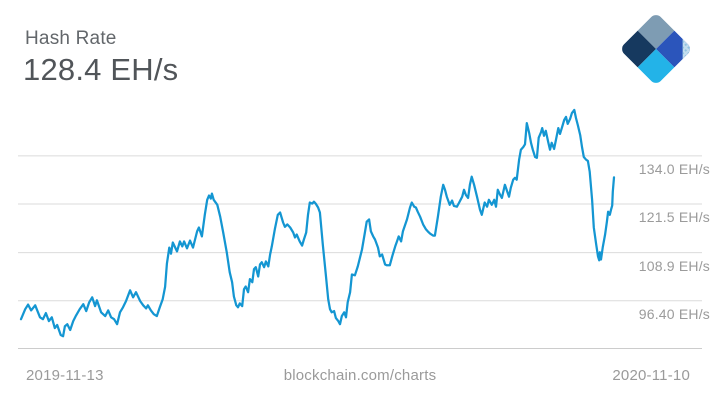  I want to click on y-axis-tick-label: 134.0 EH/s, so click(674, 169).